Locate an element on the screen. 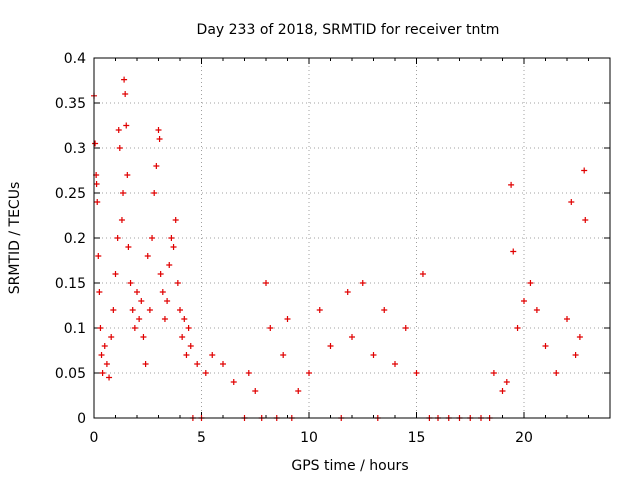 The height and width of the screenshot is (480, 640). y-tick-label: 0.2 is located at coordinates (75, 239).